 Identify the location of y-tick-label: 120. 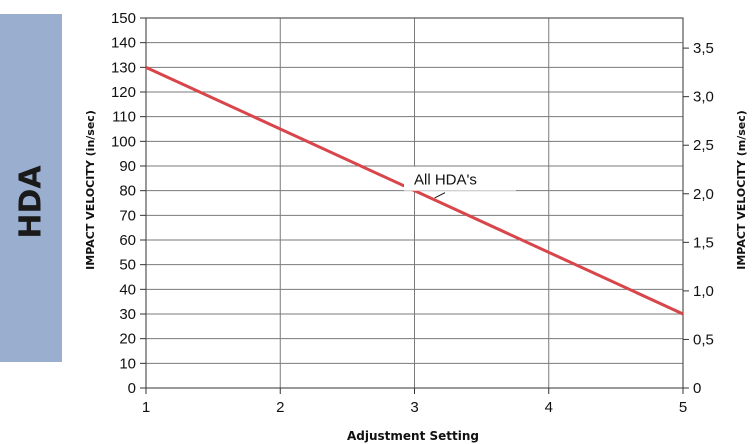
(123, 92).